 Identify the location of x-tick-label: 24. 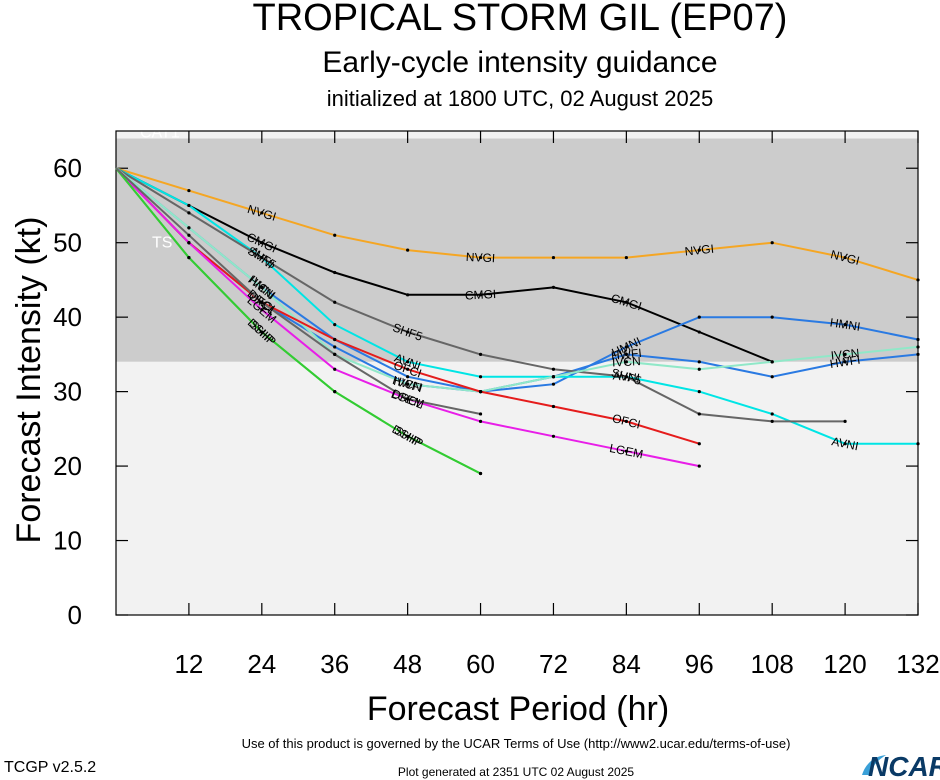
(261, 664).